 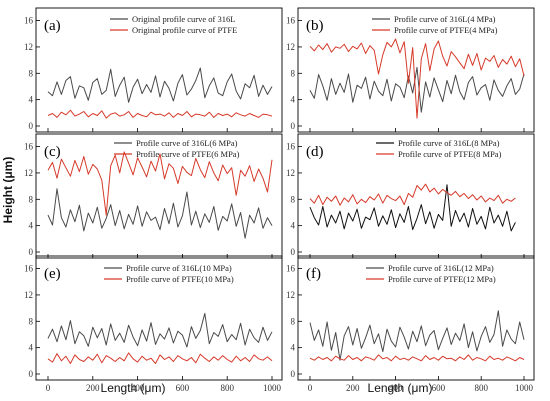 What do you see at coordinates (449, 143) in the screenshot?
I see `legend-entry: Profile curve of 316L(8 MPa)` at bounding box center [449, 143].